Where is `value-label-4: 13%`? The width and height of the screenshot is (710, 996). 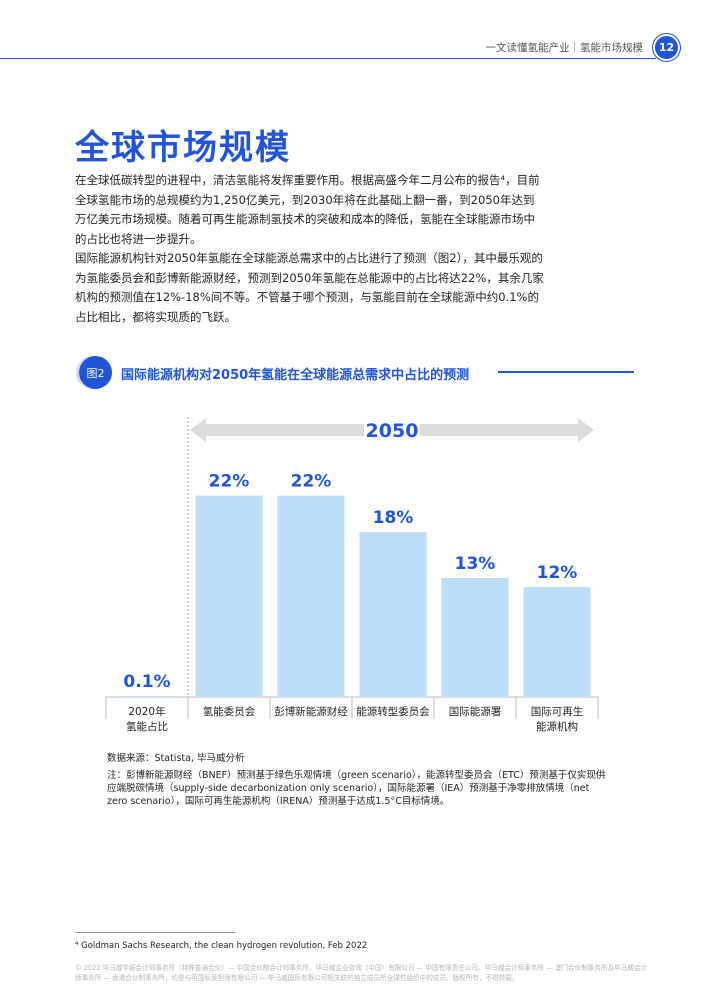 value-label-4: 13% is located at coordinates (475, 564).